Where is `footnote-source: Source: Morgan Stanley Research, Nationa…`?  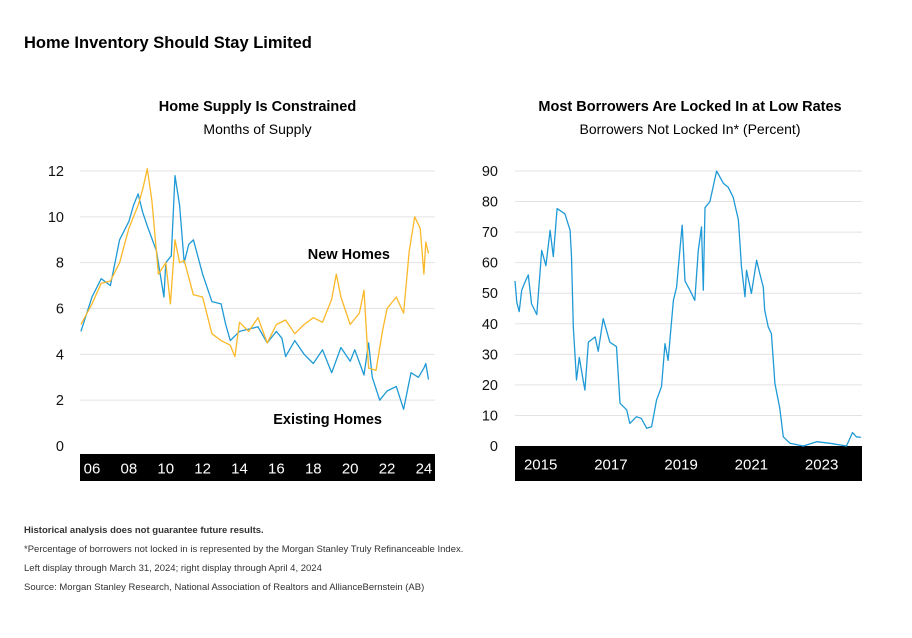
footnote-source: Source: Morgan Stanley Research, Nationa… is located at coordinates (224, 587).